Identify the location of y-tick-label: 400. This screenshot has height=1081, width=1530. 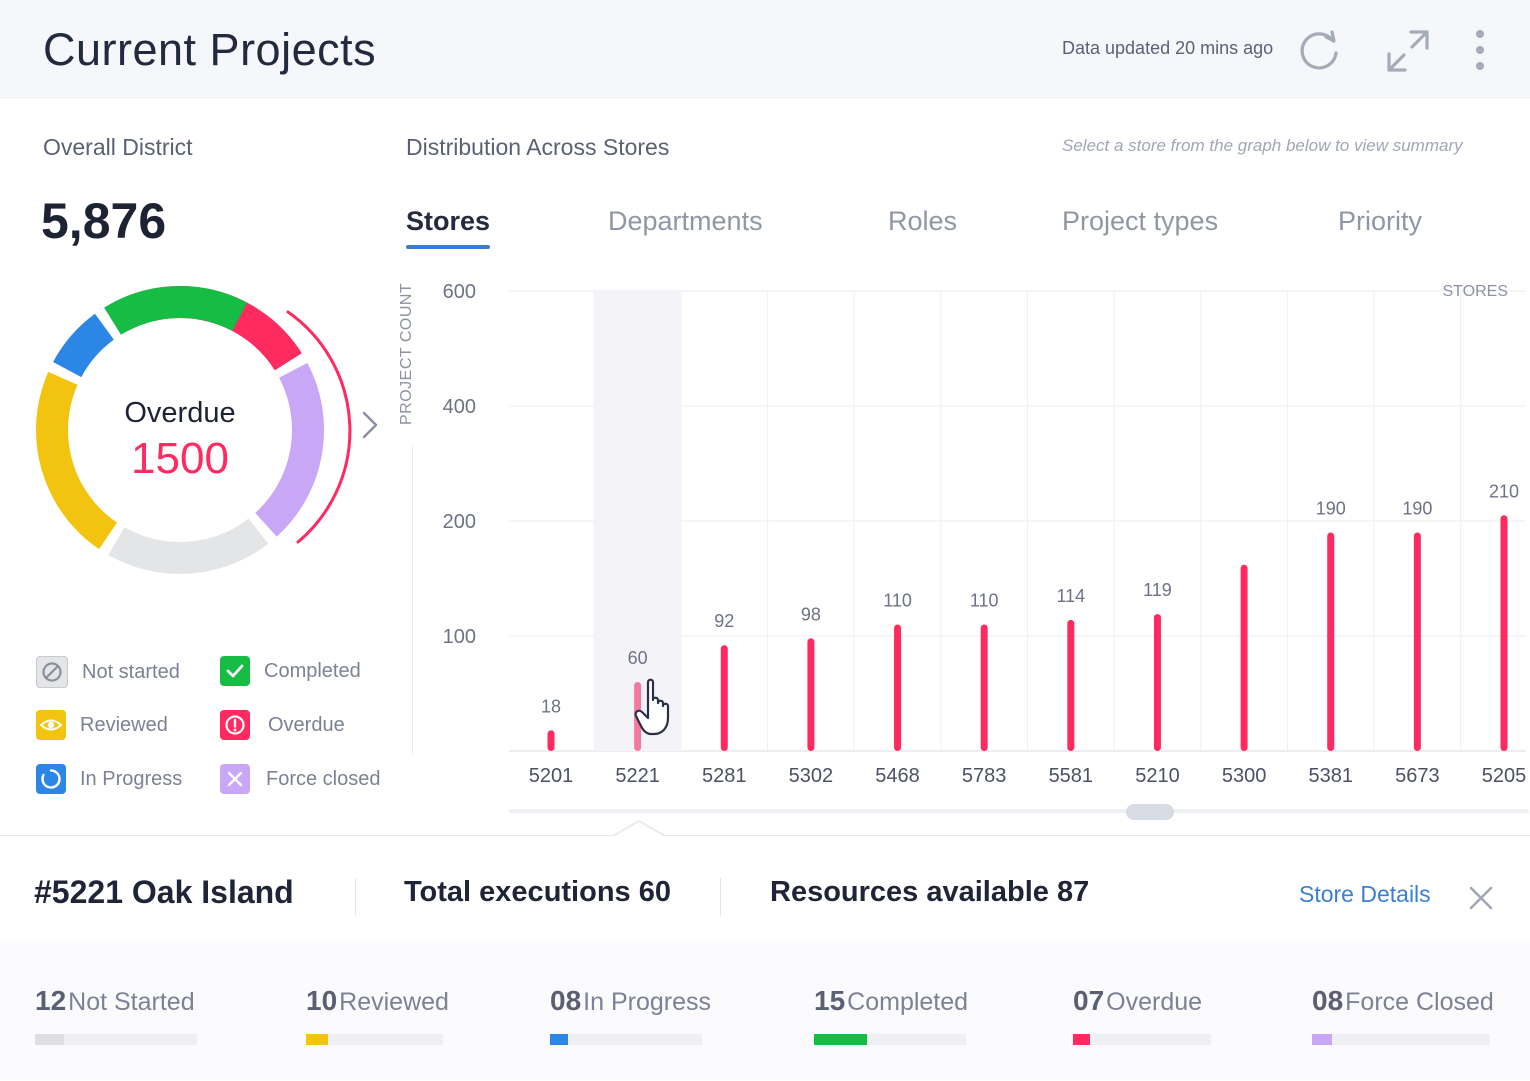
(459, 407).